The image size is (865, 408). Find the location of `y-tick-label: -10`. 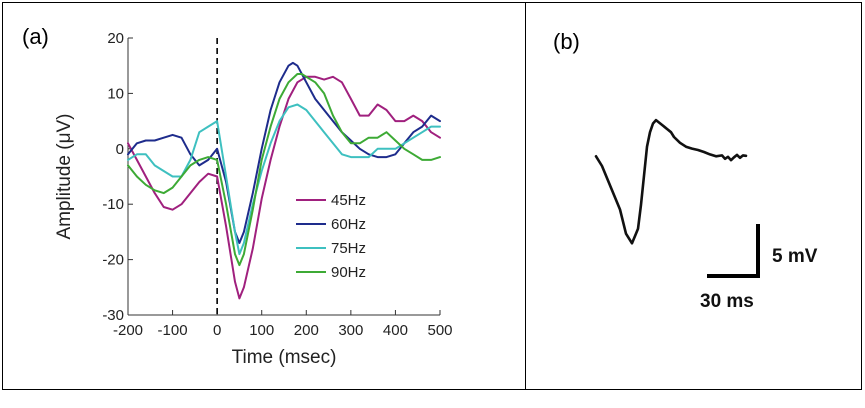

y-tick-label: -10 is located at coordinates (113, 204).